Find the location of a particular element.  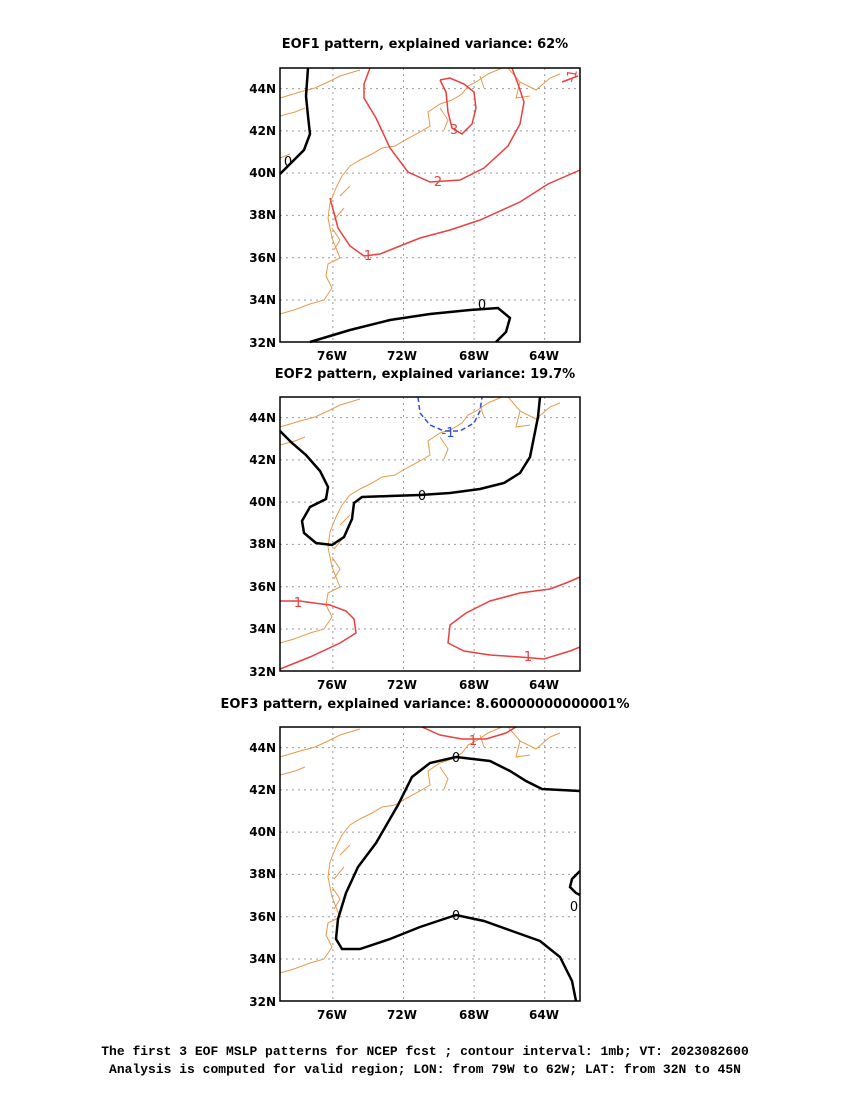

eof2-contour-label-minus-one: -1 is located at coordinates (448, 433).